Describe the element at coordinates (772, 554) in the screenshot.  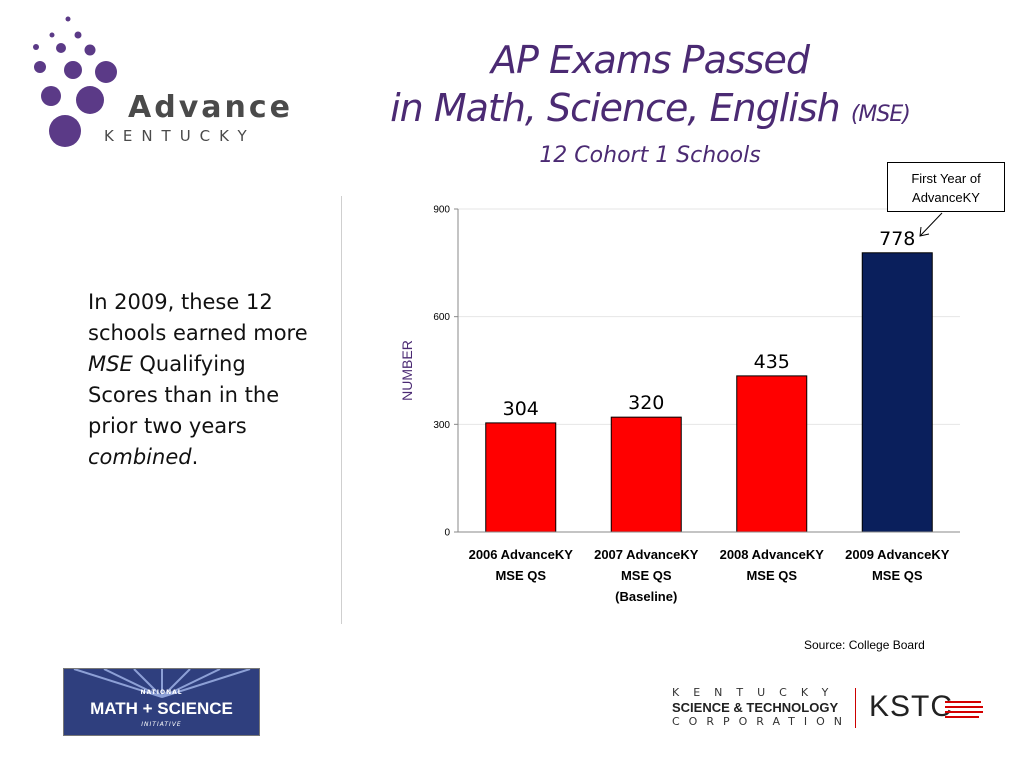
I see `x-category-label: 2008 AdvanceKY` at that location.